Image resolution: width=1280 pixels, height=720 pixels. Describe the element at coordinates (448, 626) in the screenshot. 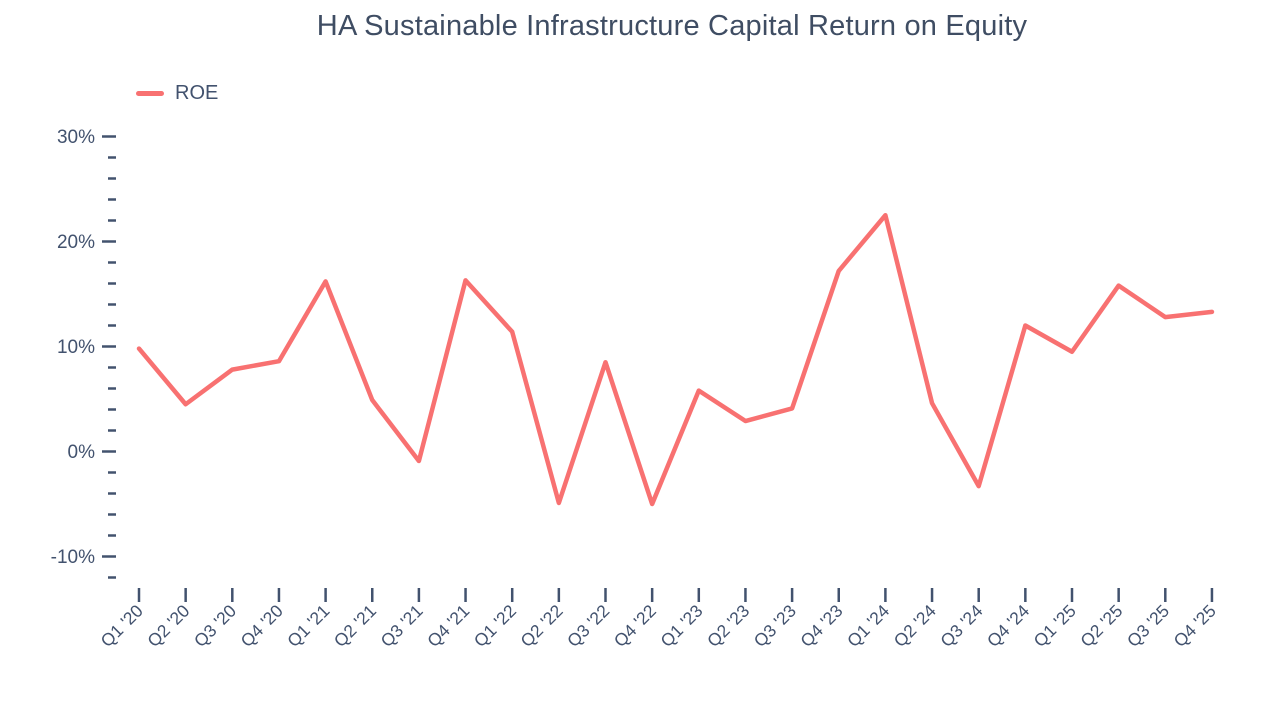

I see `x-tick-label: Q4 '21` at that location.